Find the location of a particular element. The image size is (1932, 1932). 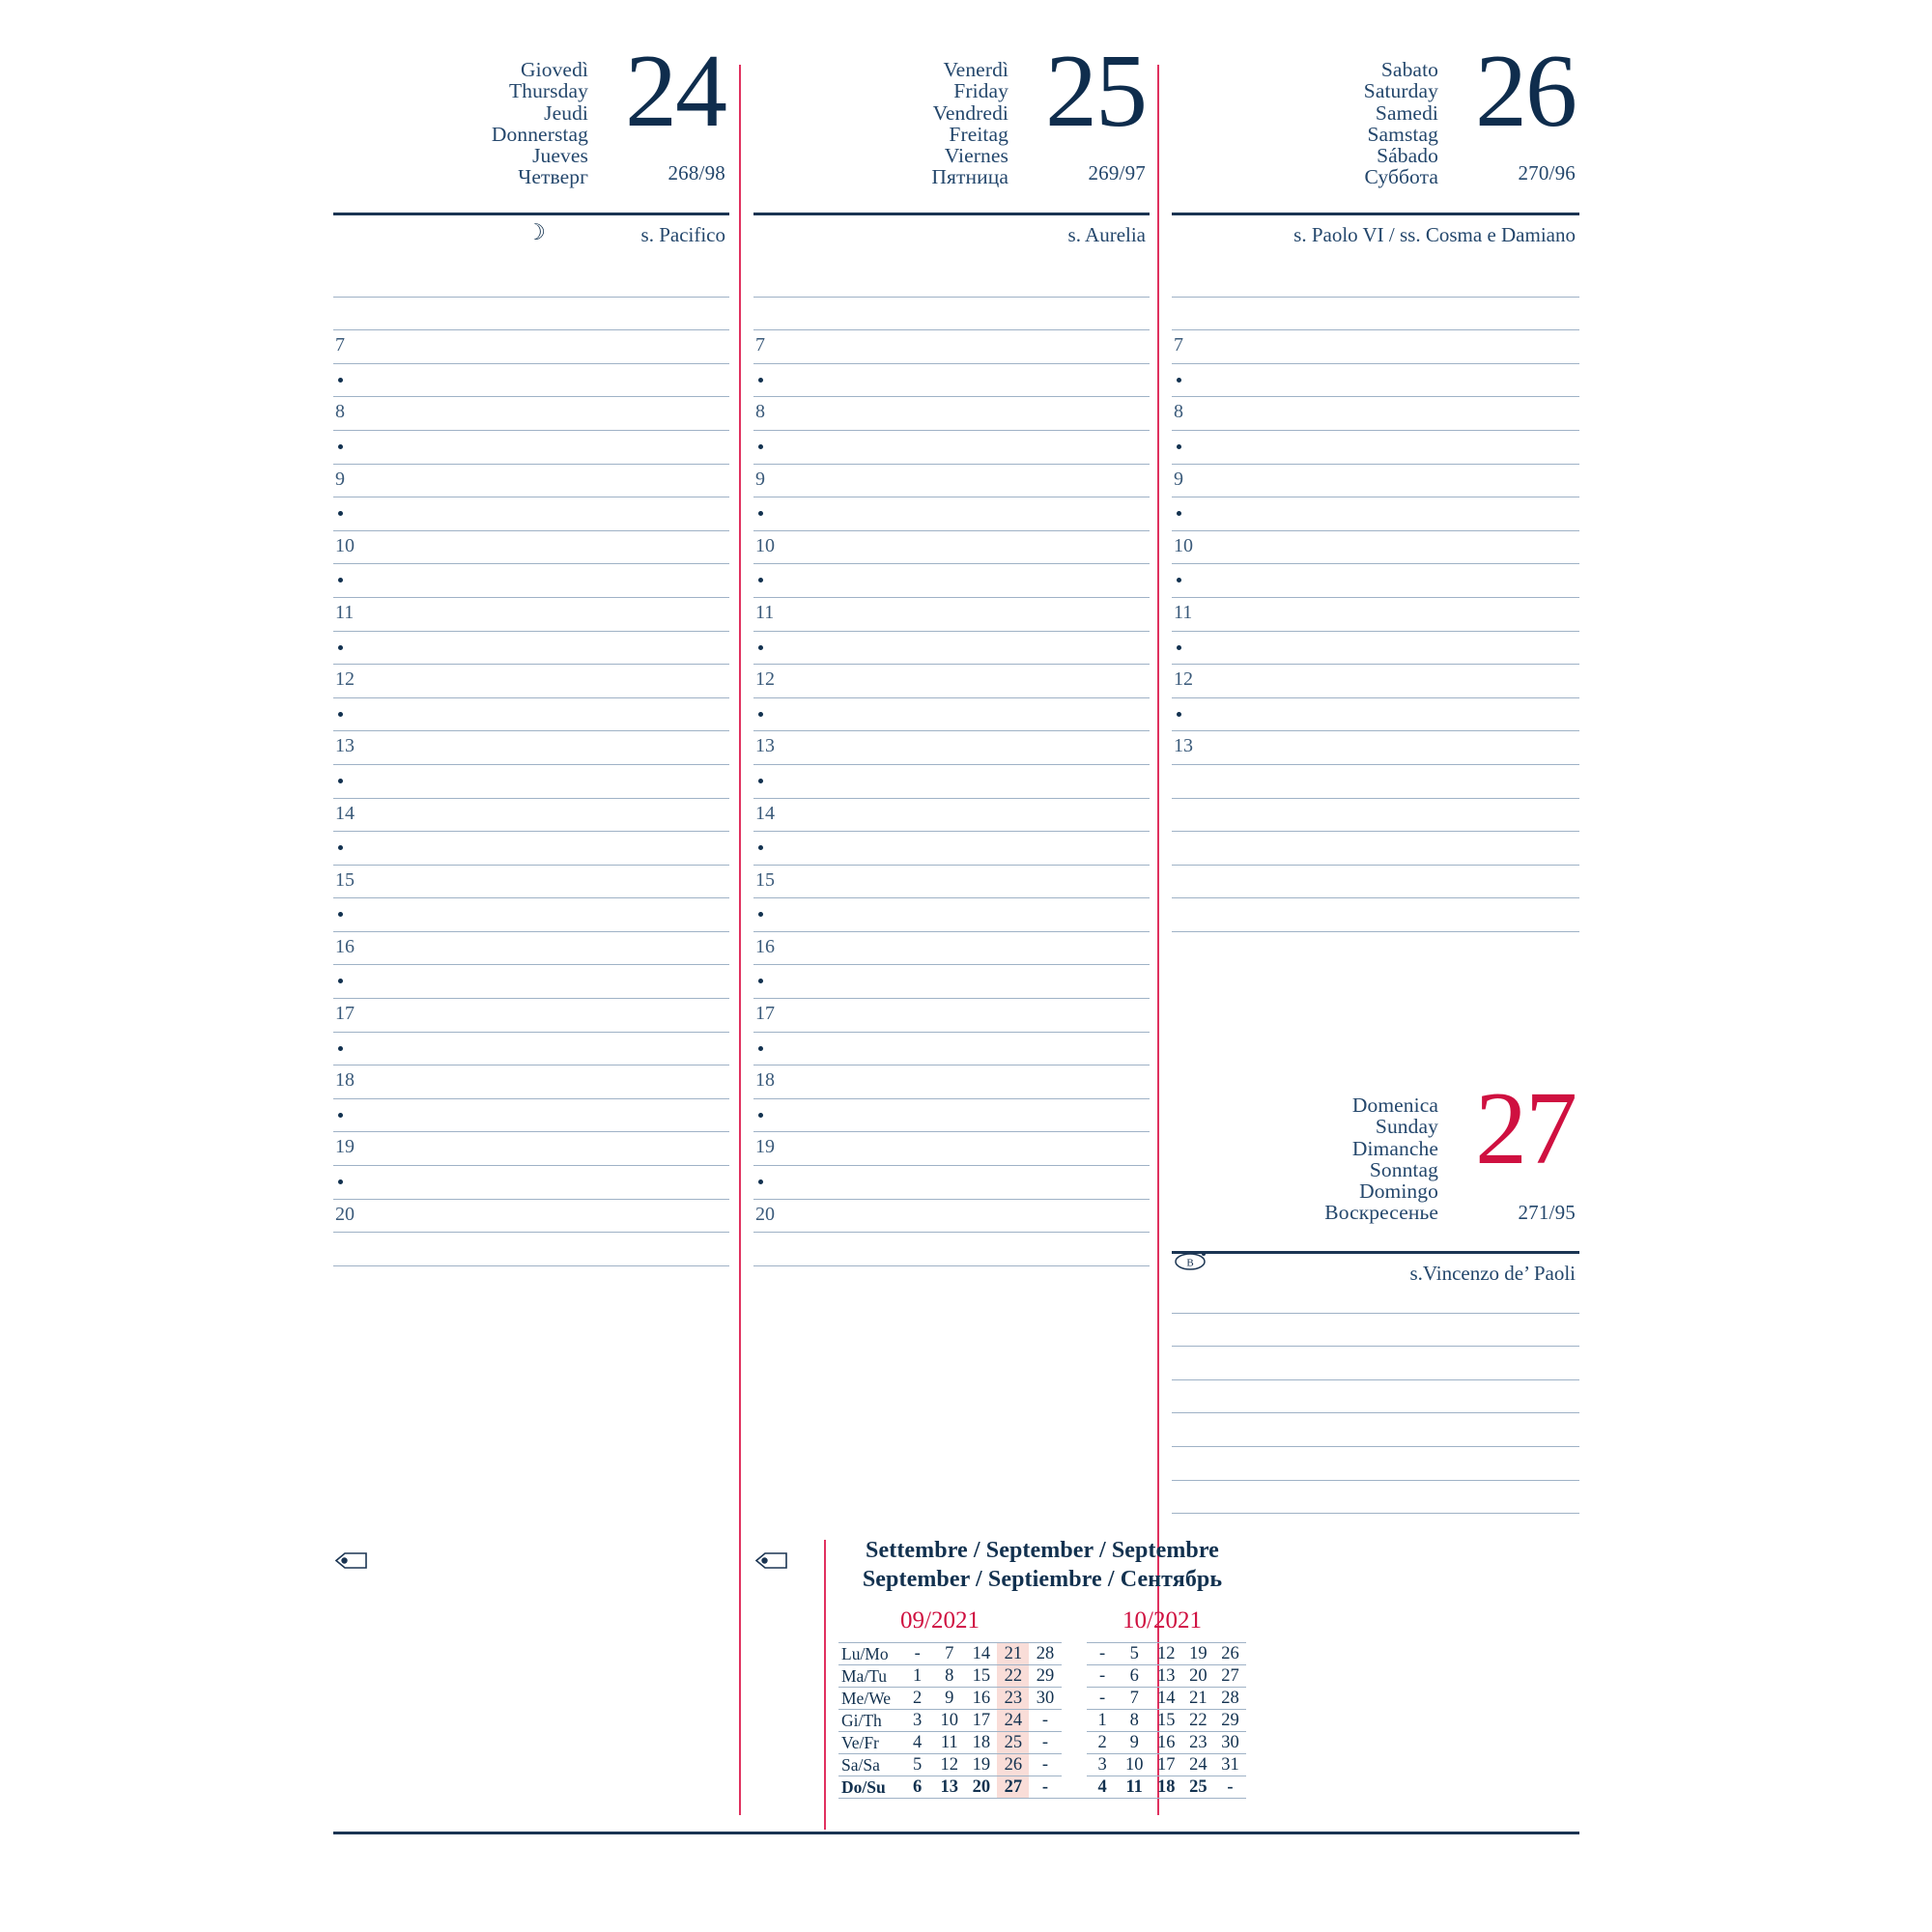

hour-row: 15 is located at coordinates (951, 881).